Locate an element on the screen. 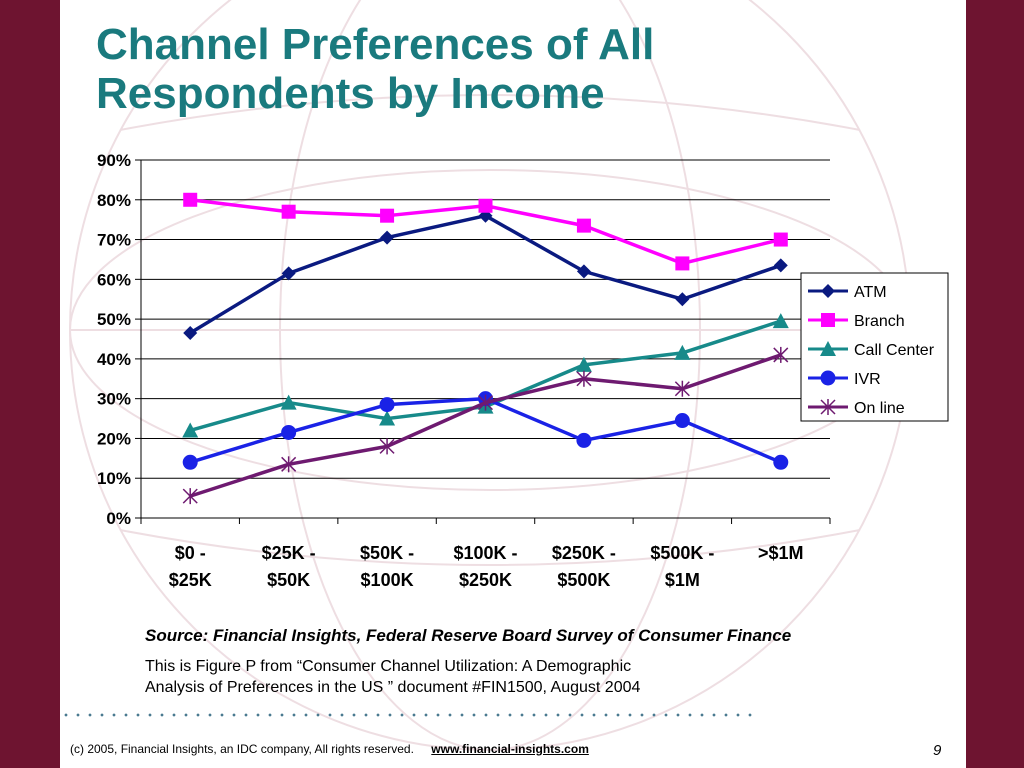 The height and width of the screenshot is (768, 1024). series-branch is located at coordinates (485, 231).